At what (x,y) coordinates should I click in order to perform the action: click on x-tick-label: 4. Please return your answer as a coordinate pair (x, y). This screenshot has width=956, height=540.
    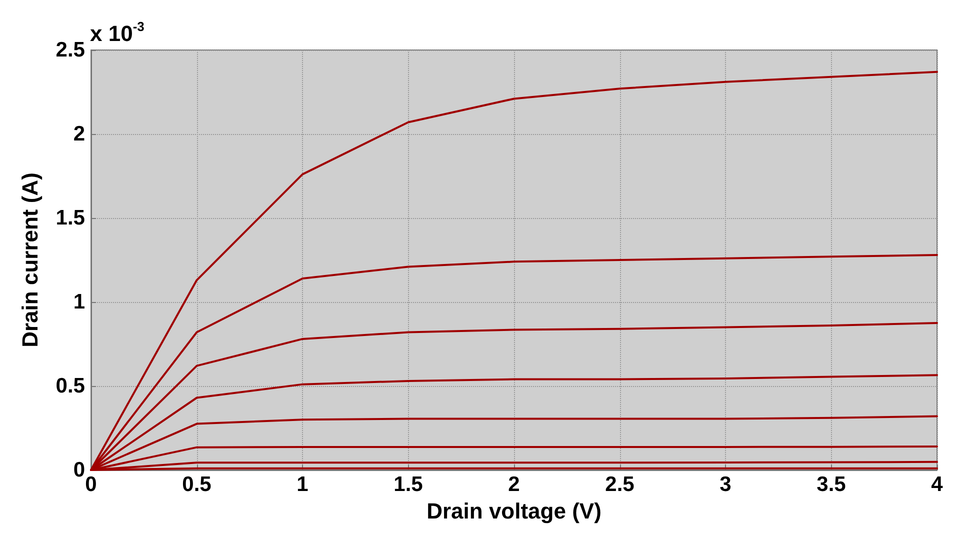
    Looking at the image, I should click on (937, 484).